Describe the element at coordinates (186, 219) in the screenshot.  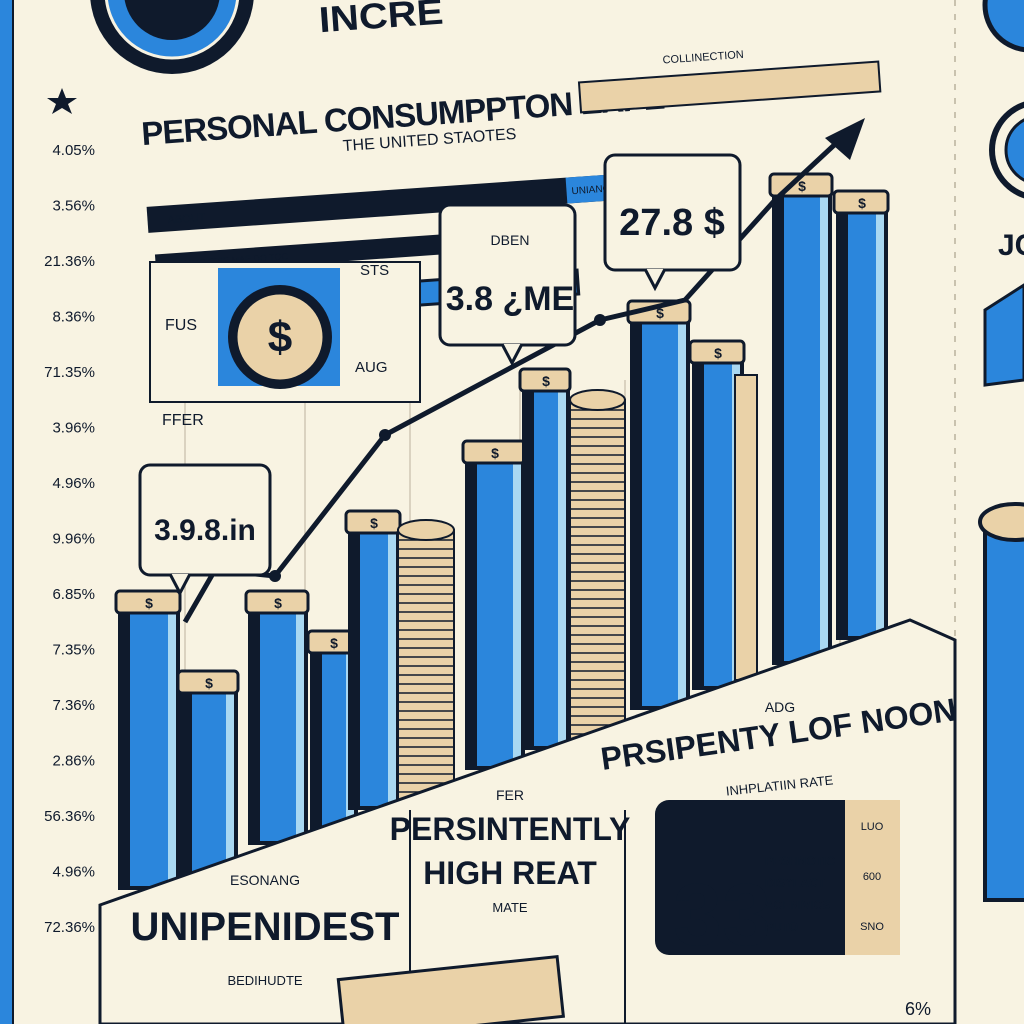
I see `about: ABOUT` at that location.